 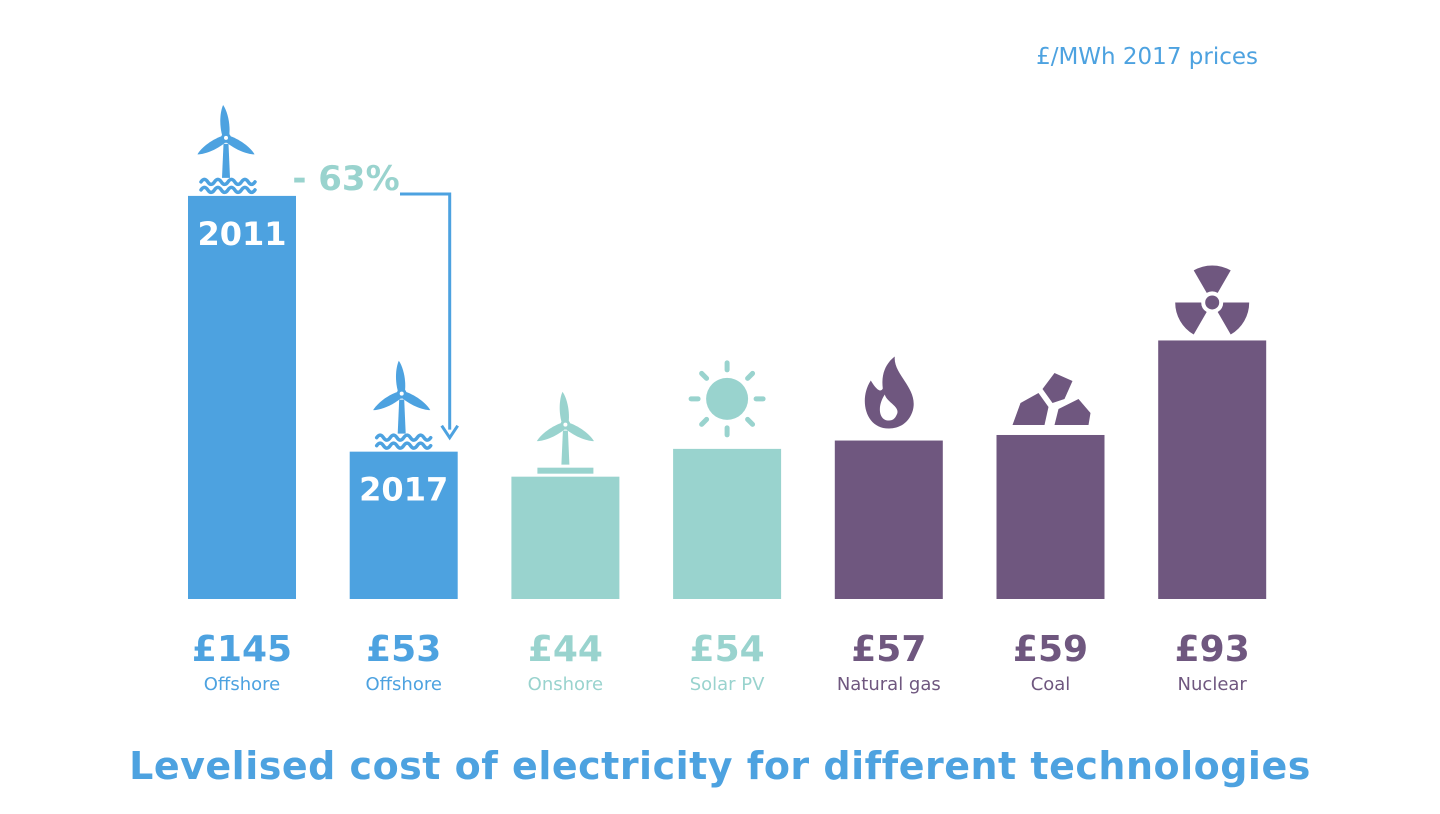 What do you see at coordinates (1213, 684) in the screenshot?
I see `category-label: Nuclear` at bounding box center [1213, 684].